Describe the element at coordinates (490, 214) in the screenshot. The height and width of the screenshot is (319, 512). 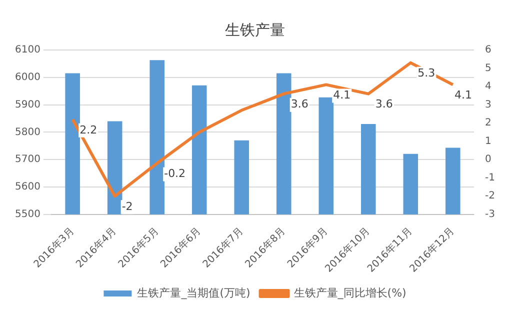
I see `y2-tick-label: -3` at that location.